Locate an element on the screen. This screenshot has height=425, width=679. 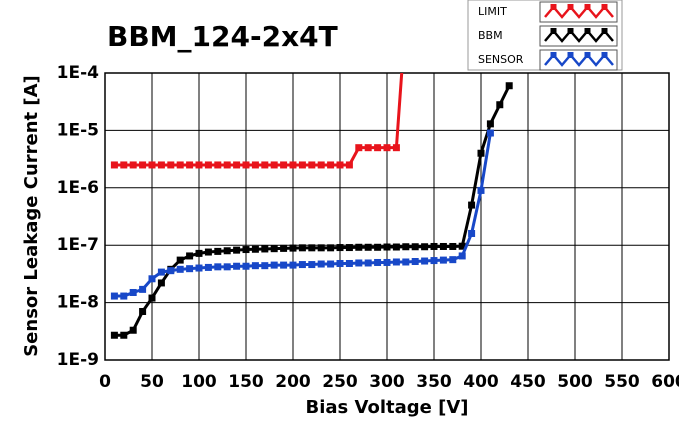
x-tick-label: 300 is located at coordinates (387, 382).